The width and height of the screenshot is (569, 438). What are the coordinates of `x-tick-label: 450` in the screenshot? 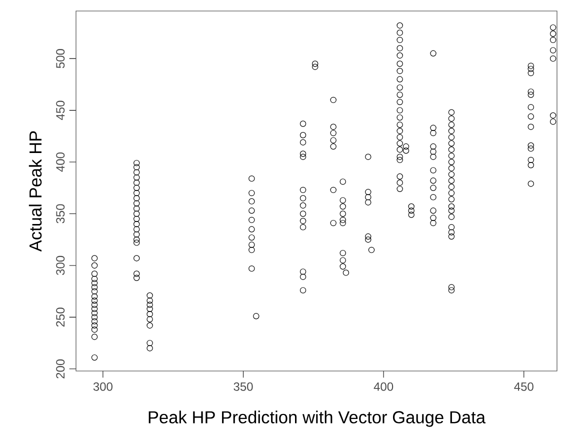 It's located at (524, 386).